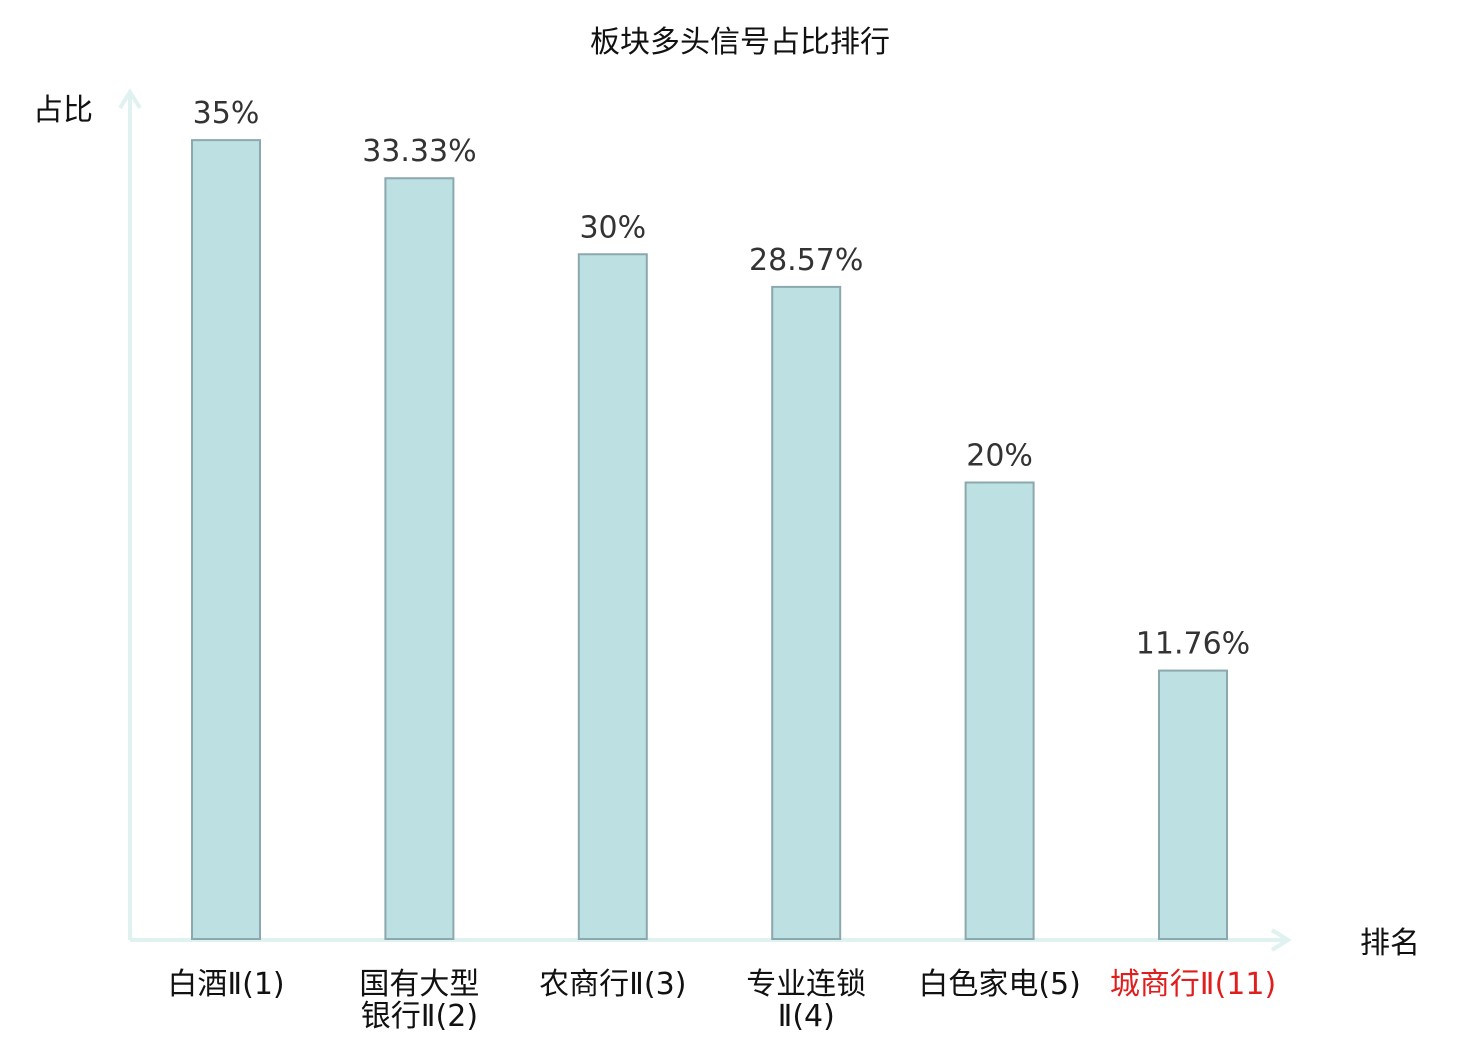 This screenshot has width=1480, height=1044. Describe the element at coordinates (740, 42) in the screenshot. I see `chart-title: 板块多头信号占比排行` at that location.